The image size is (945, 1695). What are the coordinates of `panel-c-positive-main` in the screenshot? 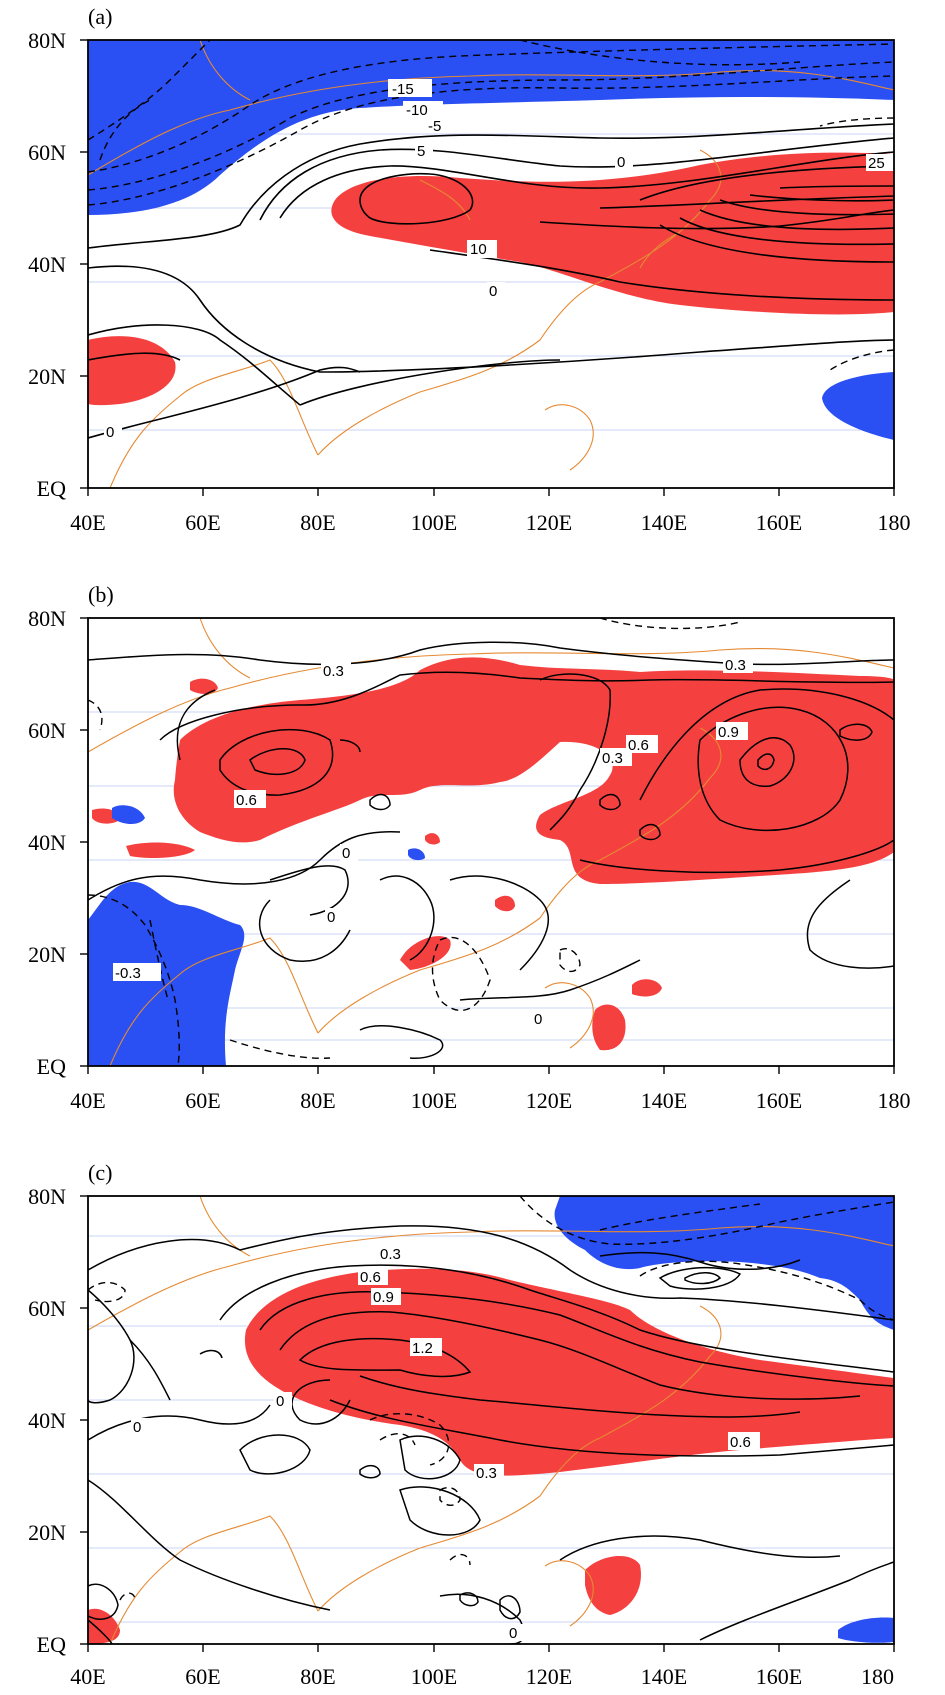 It's located at (569, 1372).